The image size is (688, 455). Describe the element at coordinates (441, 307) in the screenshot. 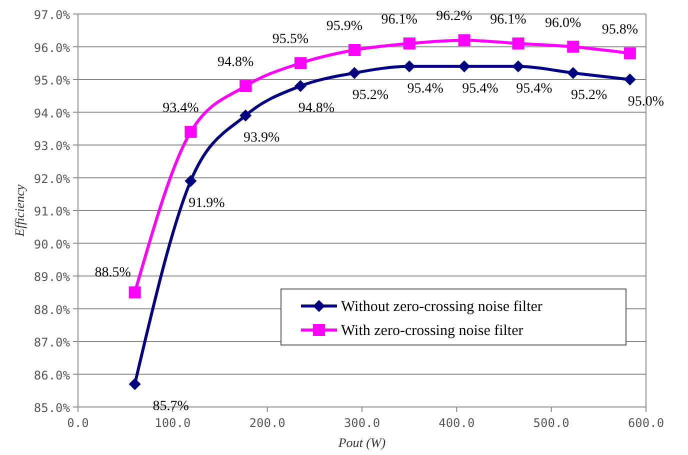

I see `legend-label: Without zero-crossing noise filter` at that location.